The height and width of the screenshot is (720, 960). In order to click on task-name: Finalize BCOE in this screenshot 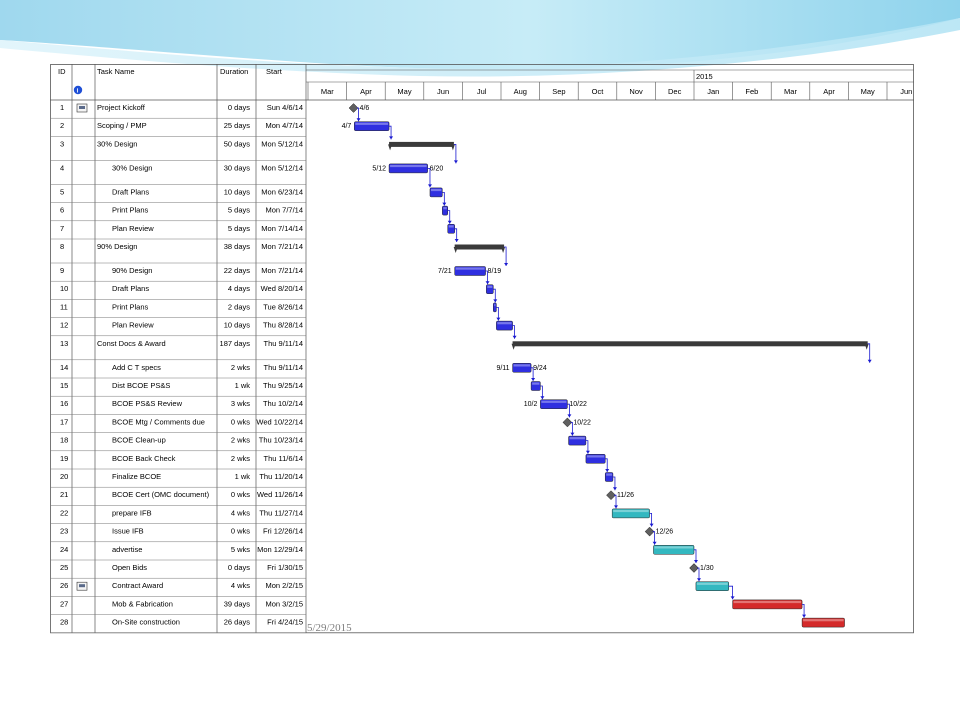, I will do `click(136, 476)`.